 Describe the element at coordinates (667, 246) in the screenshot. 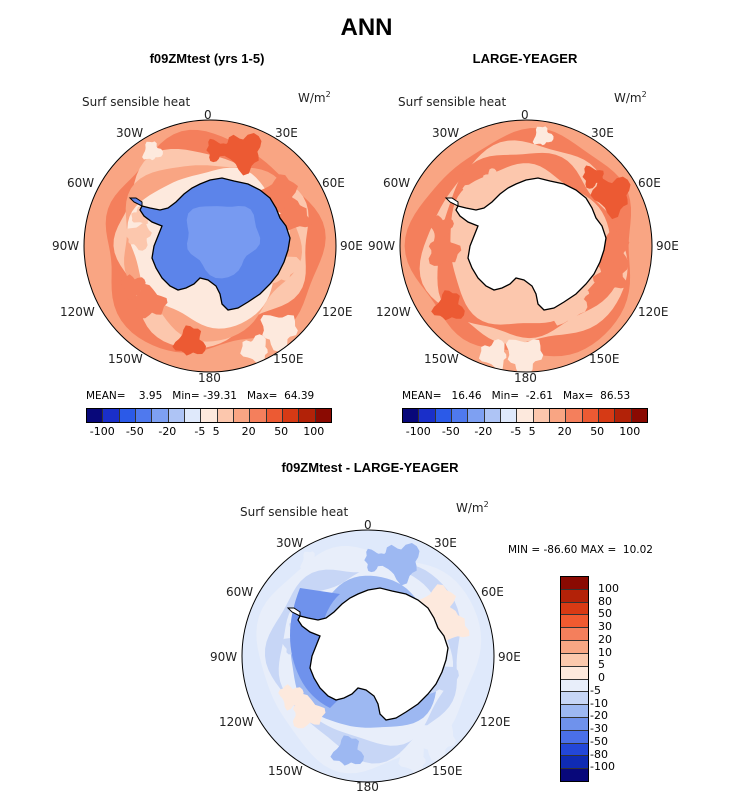

I see `p2-lon-90e: 90E` at that location.